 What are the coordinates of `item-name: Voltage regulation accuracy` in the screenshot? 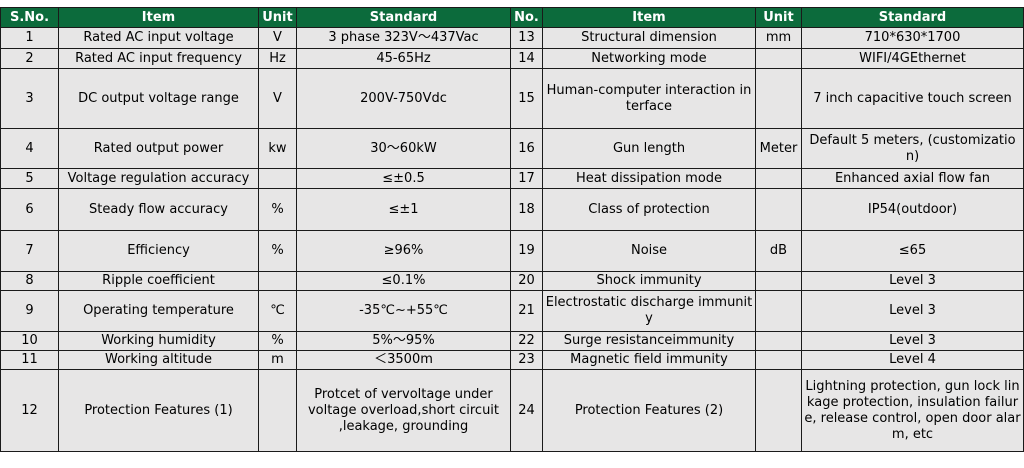 It's located at (158, 178).